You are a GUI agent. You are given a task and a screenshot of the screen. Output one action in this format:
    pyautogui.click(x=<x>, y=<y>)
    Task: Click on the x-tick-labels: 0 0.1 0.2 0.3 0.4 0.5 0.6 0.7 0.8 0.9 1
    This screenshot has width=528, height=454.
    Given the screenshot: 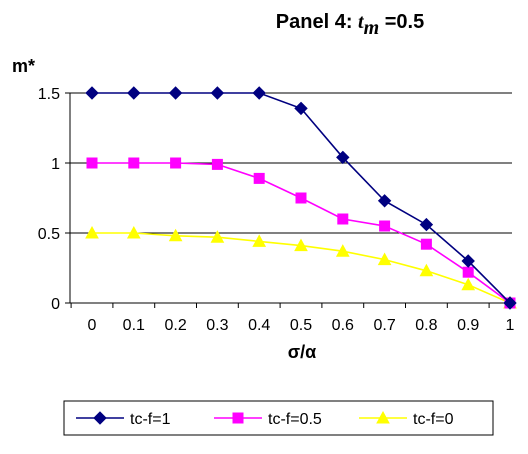 What is the action you would take?
    pyautogui.click(x=301, y=325)
    